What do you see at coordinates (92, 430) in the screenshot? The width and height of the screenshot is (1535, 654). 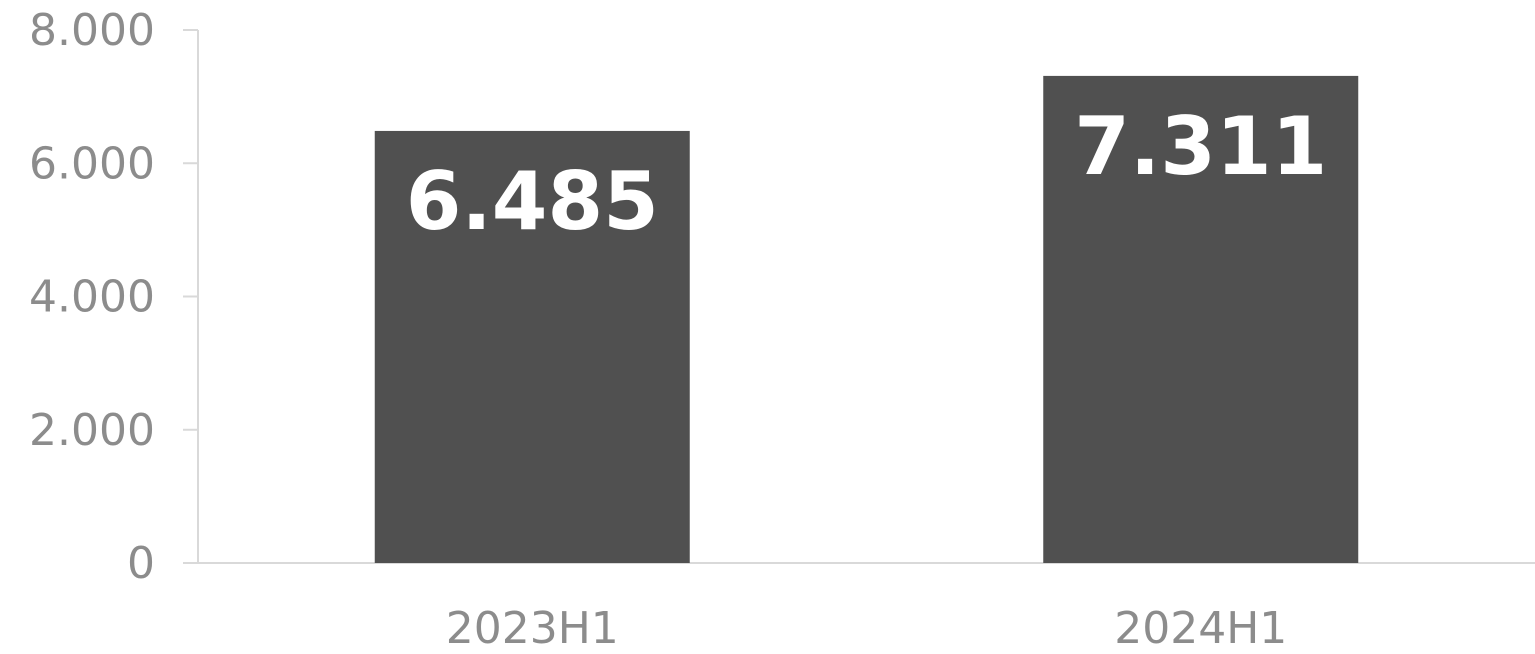 I see `y-tick-label: 2.000` at bounding box center [92, 430].